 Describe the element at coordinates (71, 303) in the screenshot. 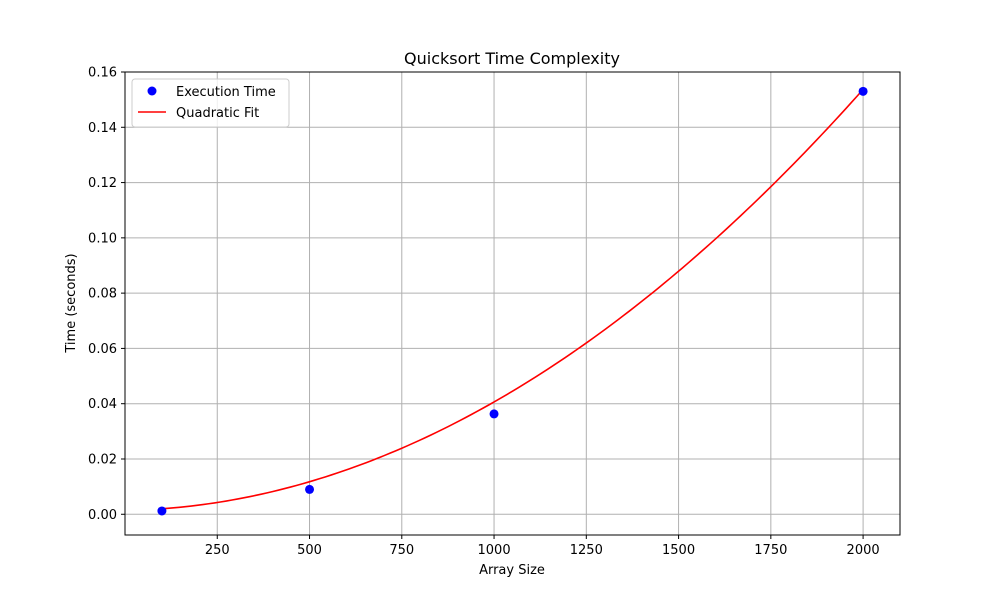

I see `y-axis-label: Time (seconds)` at that location.